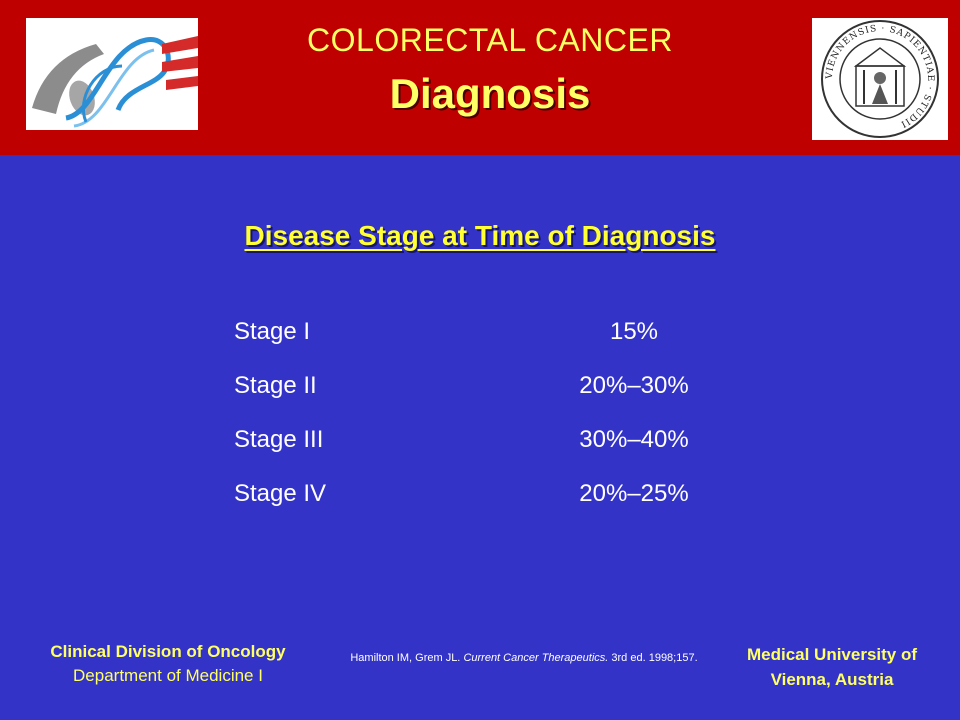 This screenshot has height=720, width=960. I want to click on division-name: Clinical Division of Oncology, so click(168, 651).